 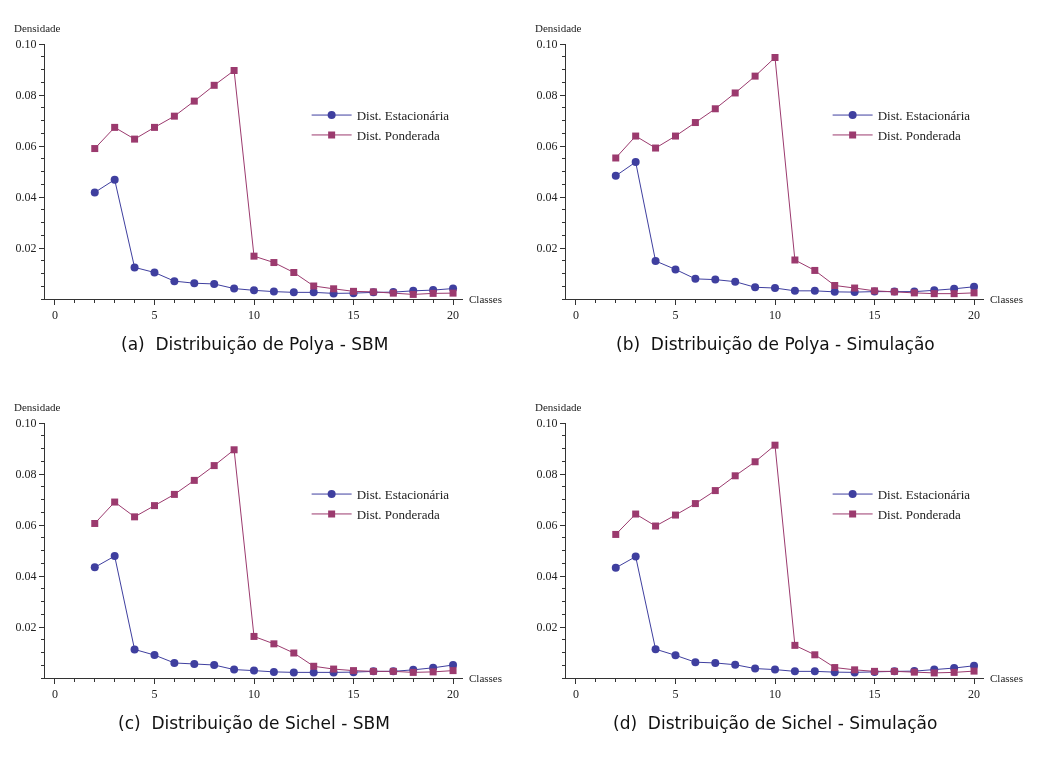 What do you see at coordinates (255, 344) in the screenshot?
I see `text: (a) Distribuição de Polya - SBM` at bounding box center [255, 344].